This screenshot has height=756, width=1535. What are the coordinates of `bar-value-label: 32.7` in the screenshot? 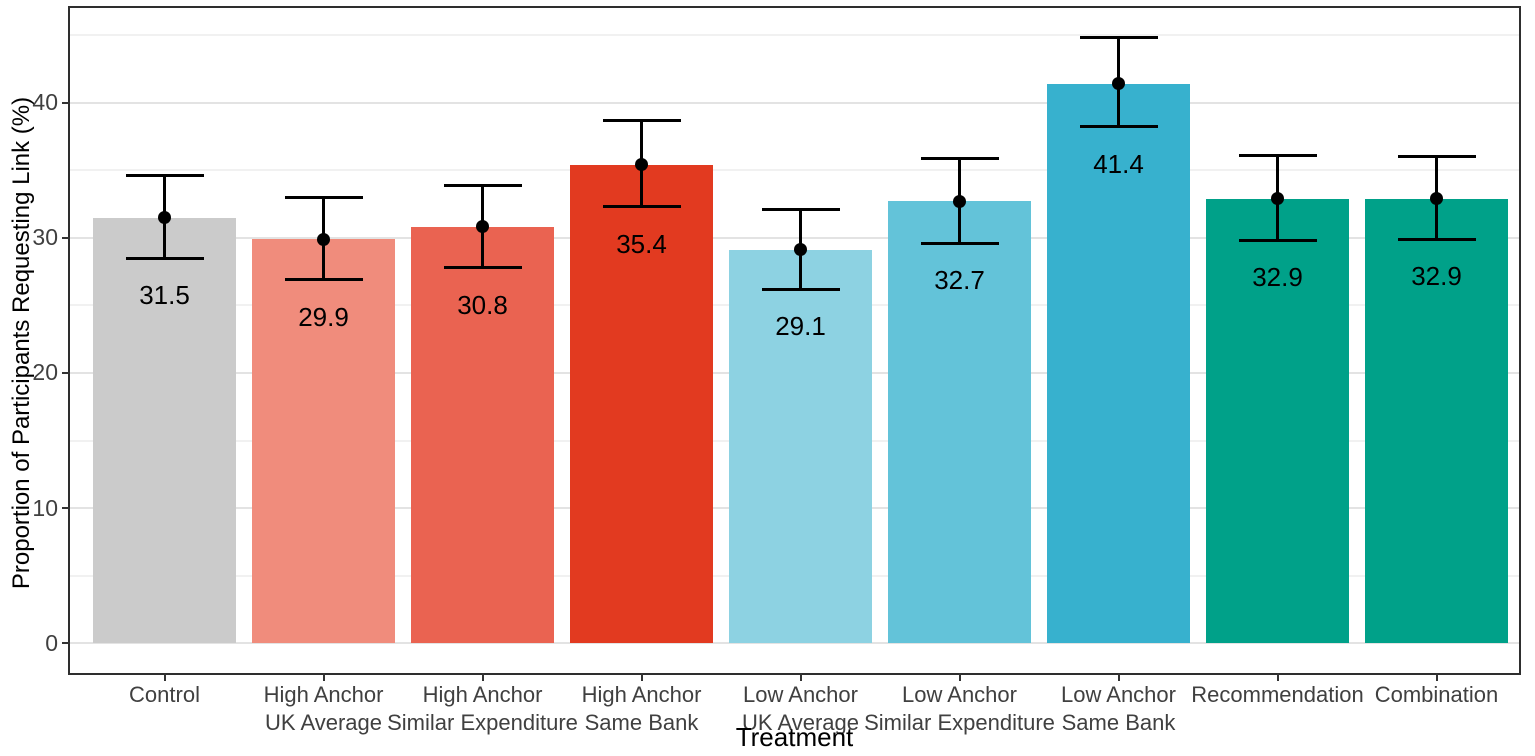 It's located at (959, 280).